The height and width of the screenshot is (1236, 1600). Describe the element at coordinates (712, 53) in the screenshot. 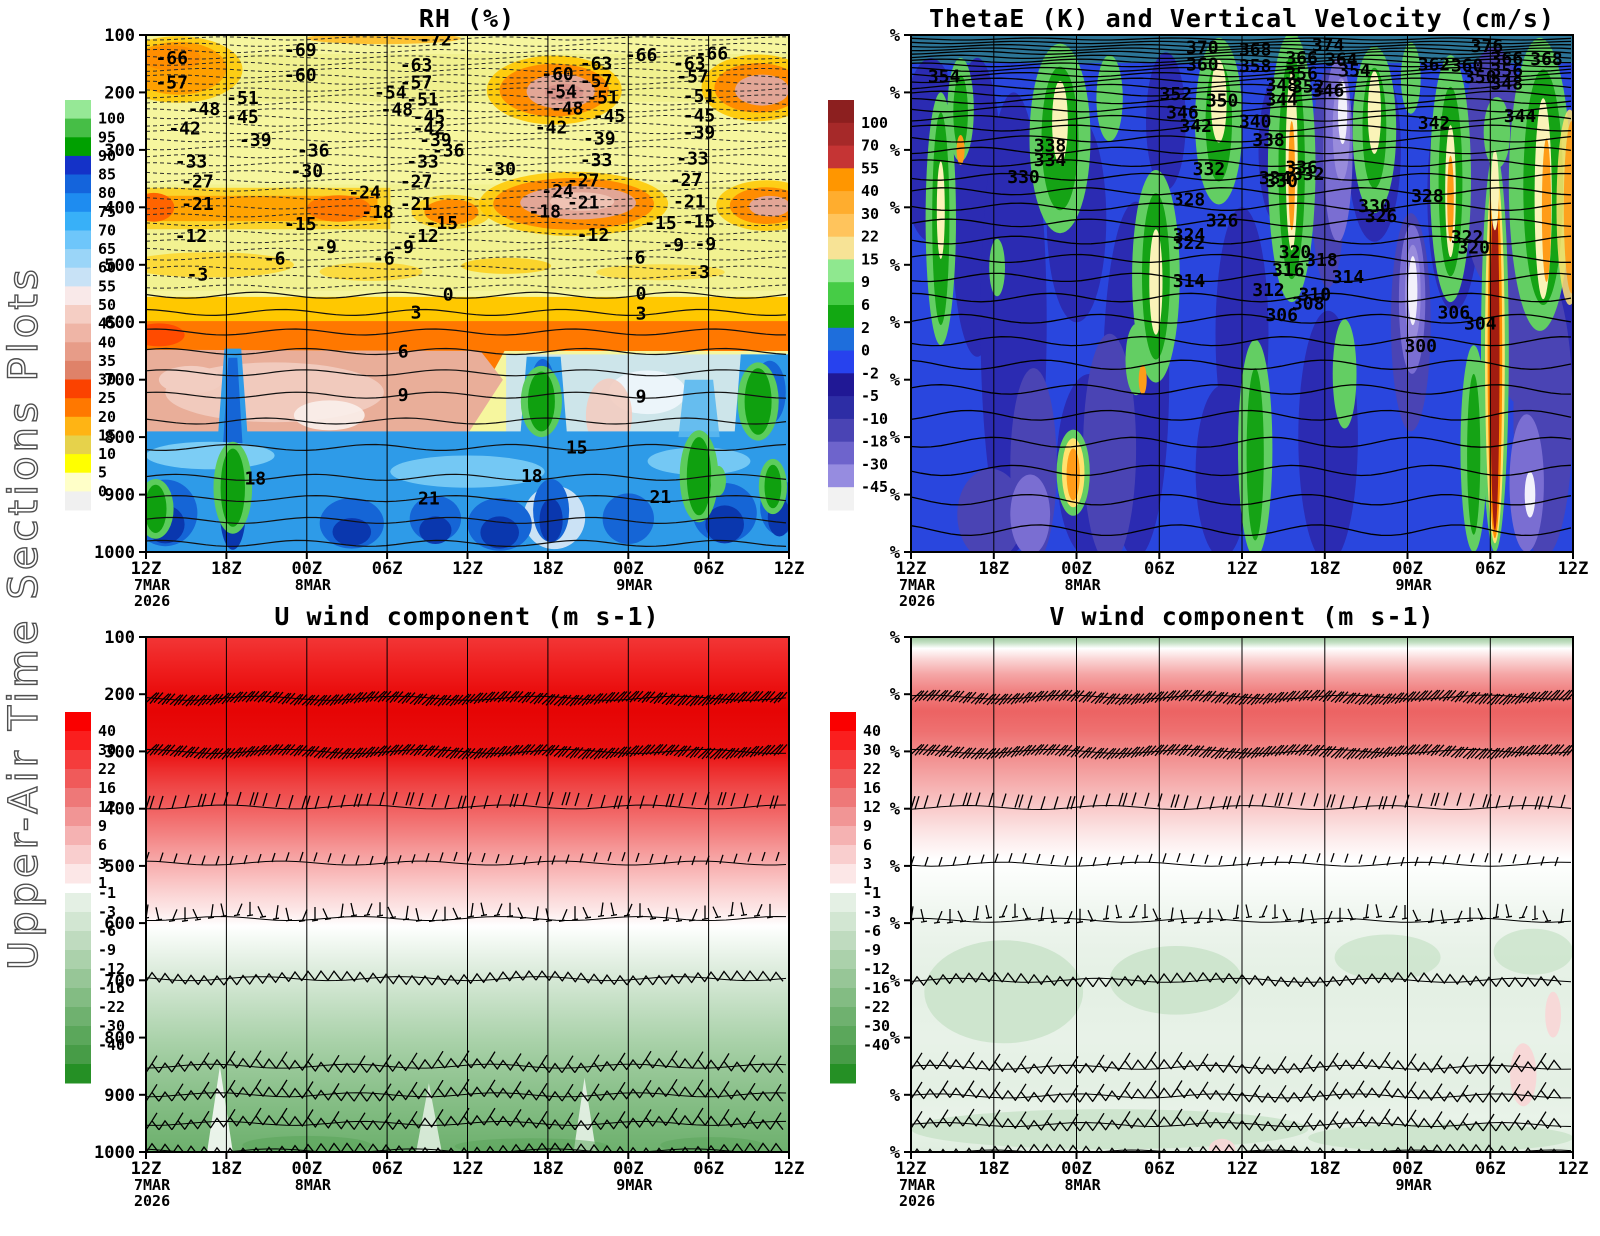

I see `svg-text: -66` at that location.